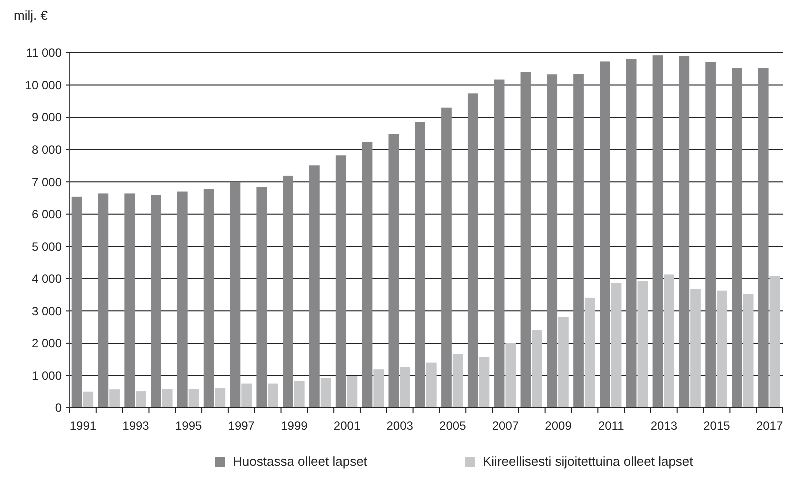 The image size is (786, 488). What do you see at coordinates (47, 279) in the screenshot?
I see `y-tick-label: 4 000` at bounding box center [47, 279].